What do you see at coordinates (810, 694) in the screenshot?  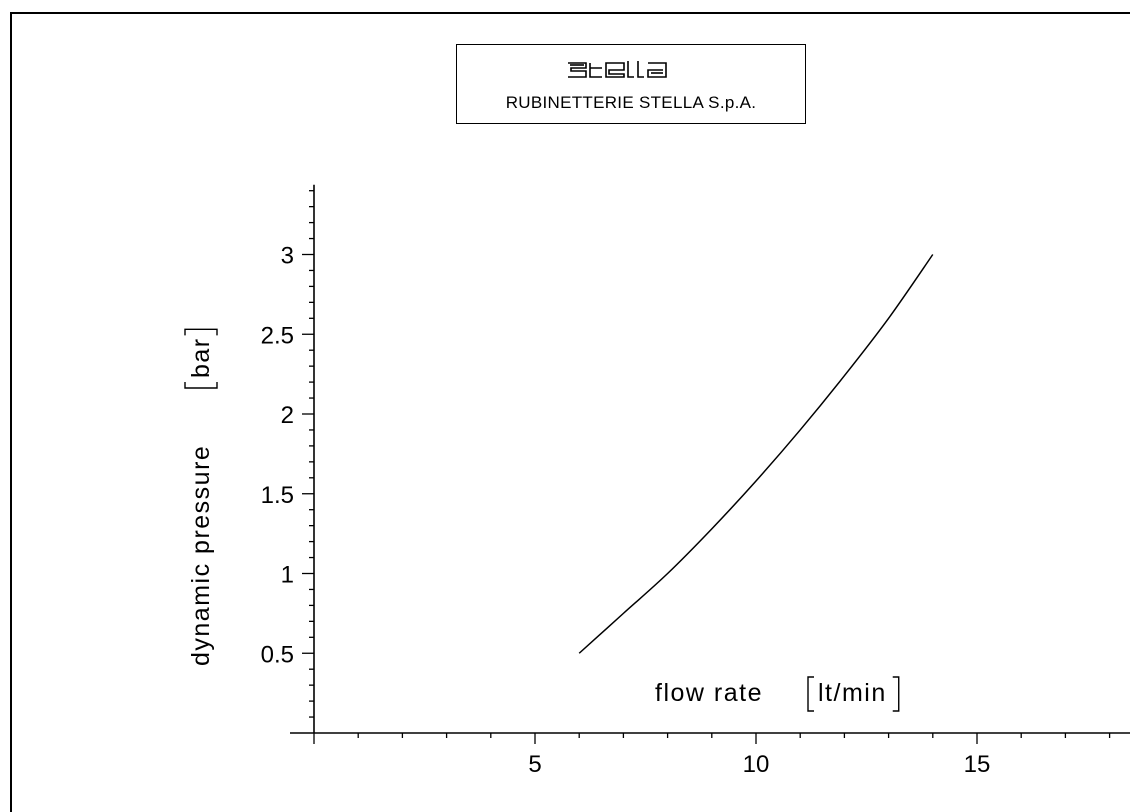 I see `x-unit-left-bracket` at bounding box center [810, 694].